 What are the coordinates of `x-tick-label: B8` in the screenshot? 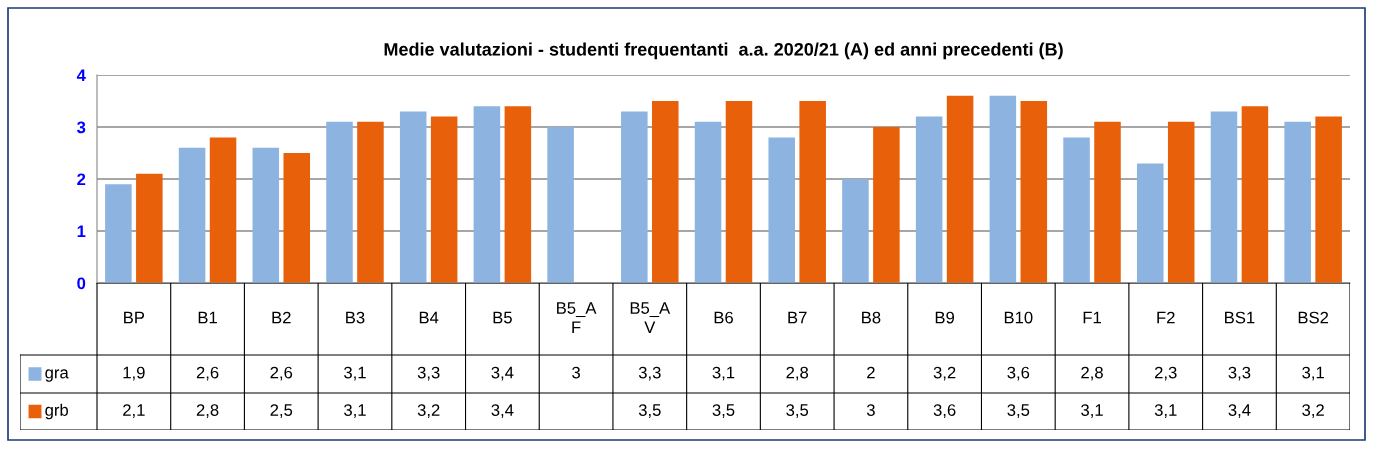 It's located at (871, 317).